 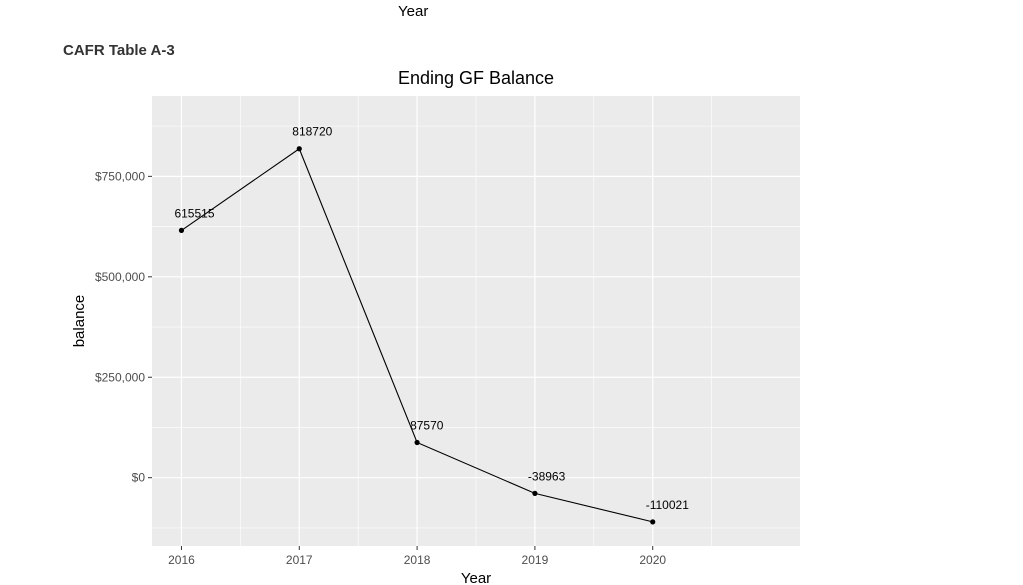 I want to click on data-label: -110021, so click(x=667, y=505).